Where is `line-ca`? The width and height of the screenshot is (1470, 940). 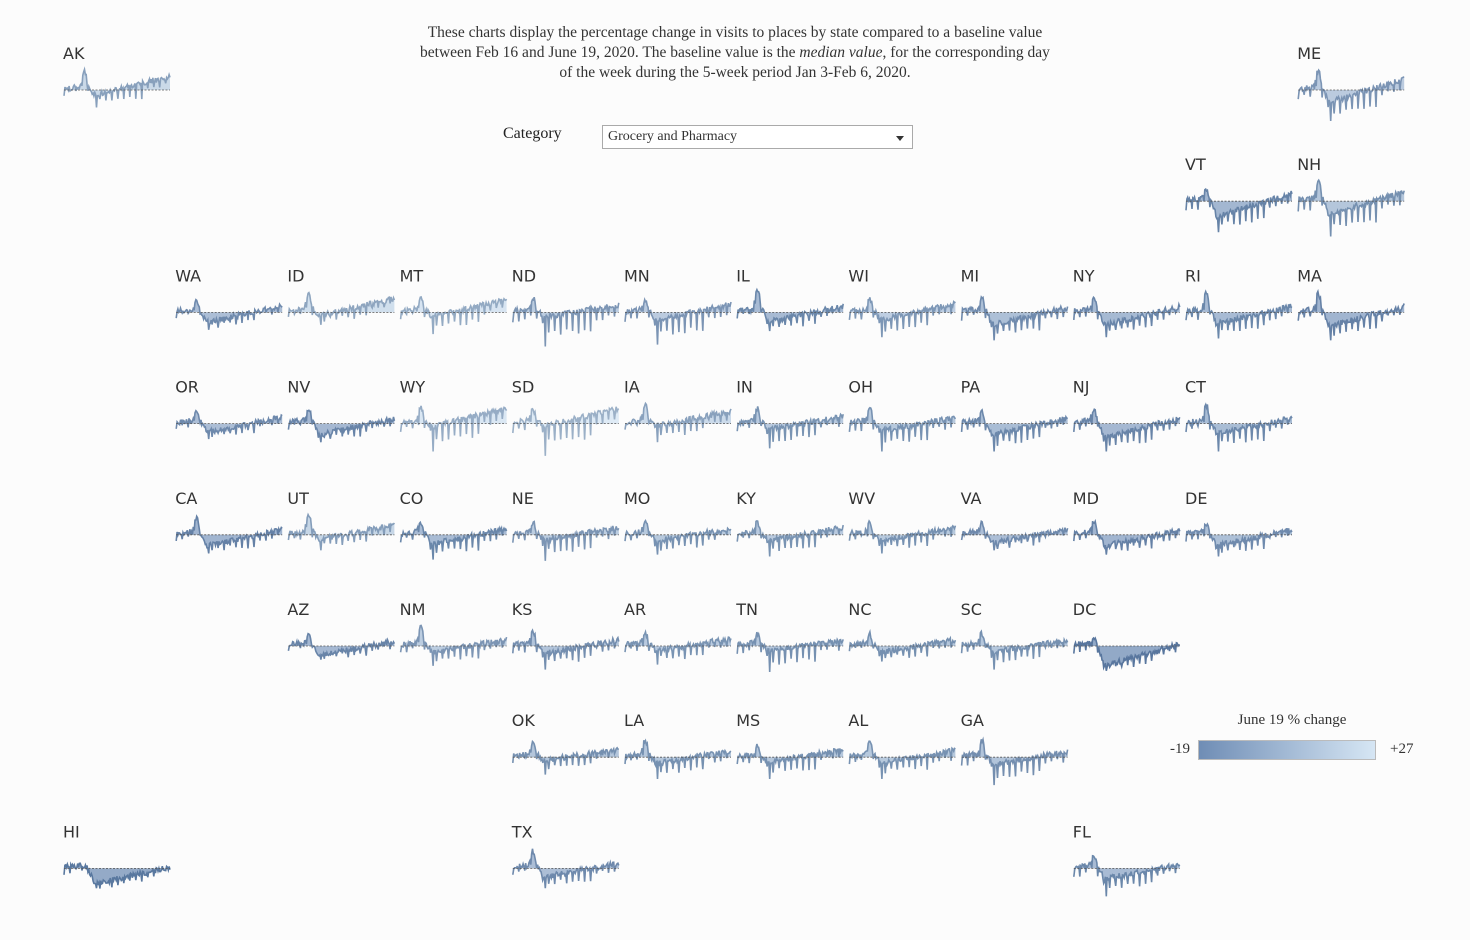
line-ca is located at coordinates (229, 534).